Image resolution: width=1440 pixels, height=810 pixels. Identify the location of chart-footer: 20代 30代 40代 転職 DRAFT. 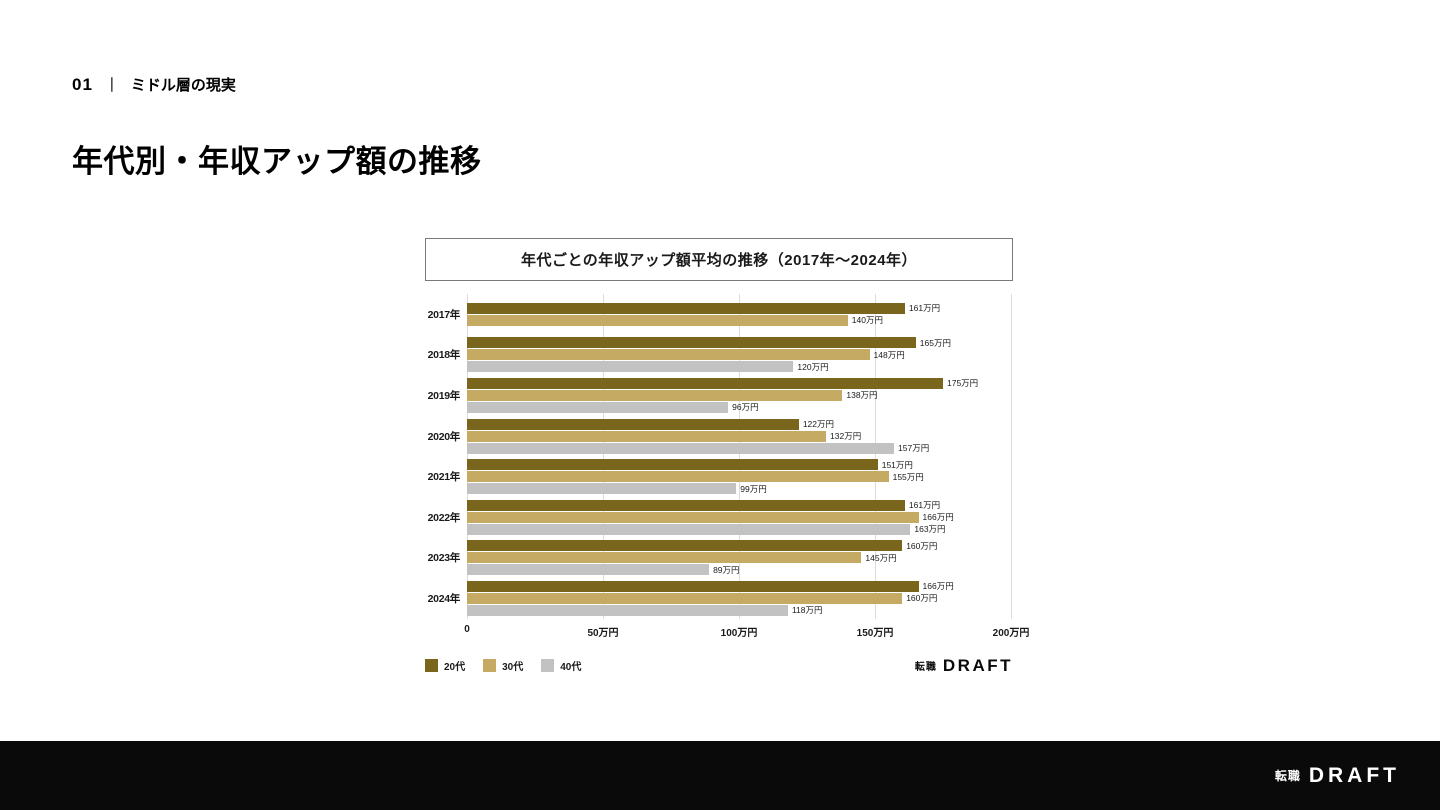
(719, 666).